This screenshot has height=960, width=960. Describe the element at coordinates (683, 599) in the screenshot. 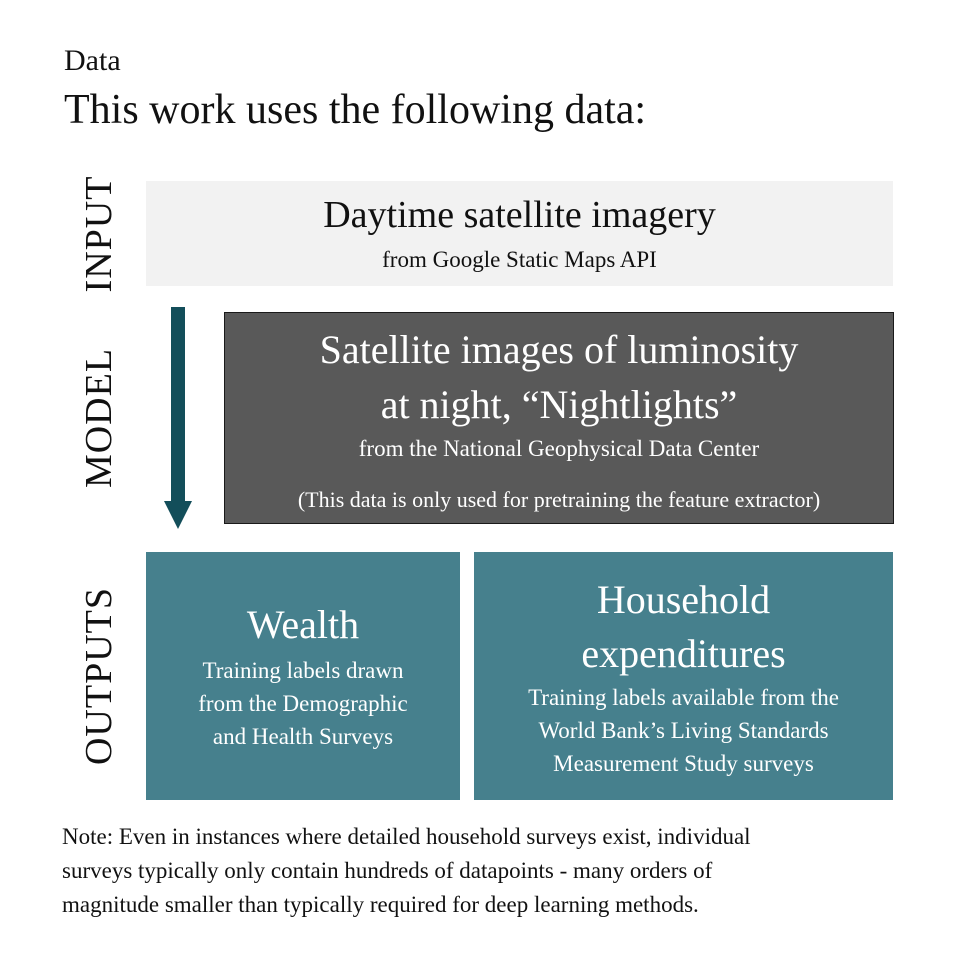

I see `household-box-title-line1: Household` at that location.